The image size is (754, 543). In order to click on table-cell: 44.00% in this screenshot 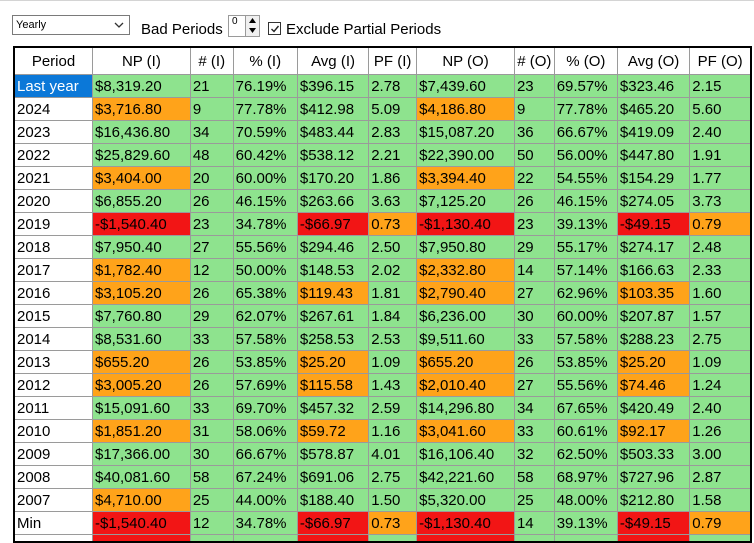, I will do `click(265, 500)`.